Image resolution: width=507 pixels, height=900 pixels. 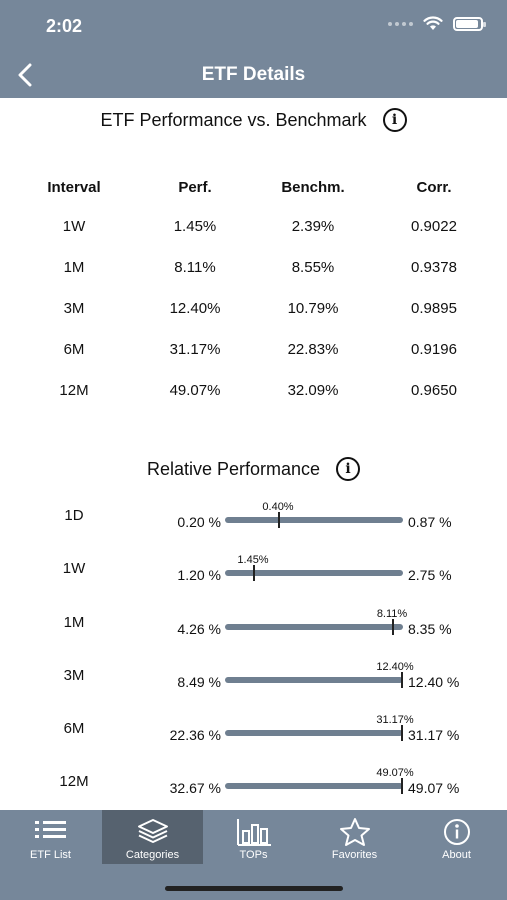 What do you see at coordinates (434, 390) in the screenshot?
I see `cell-corr: 0.9650` at bounding box center [434, 390].